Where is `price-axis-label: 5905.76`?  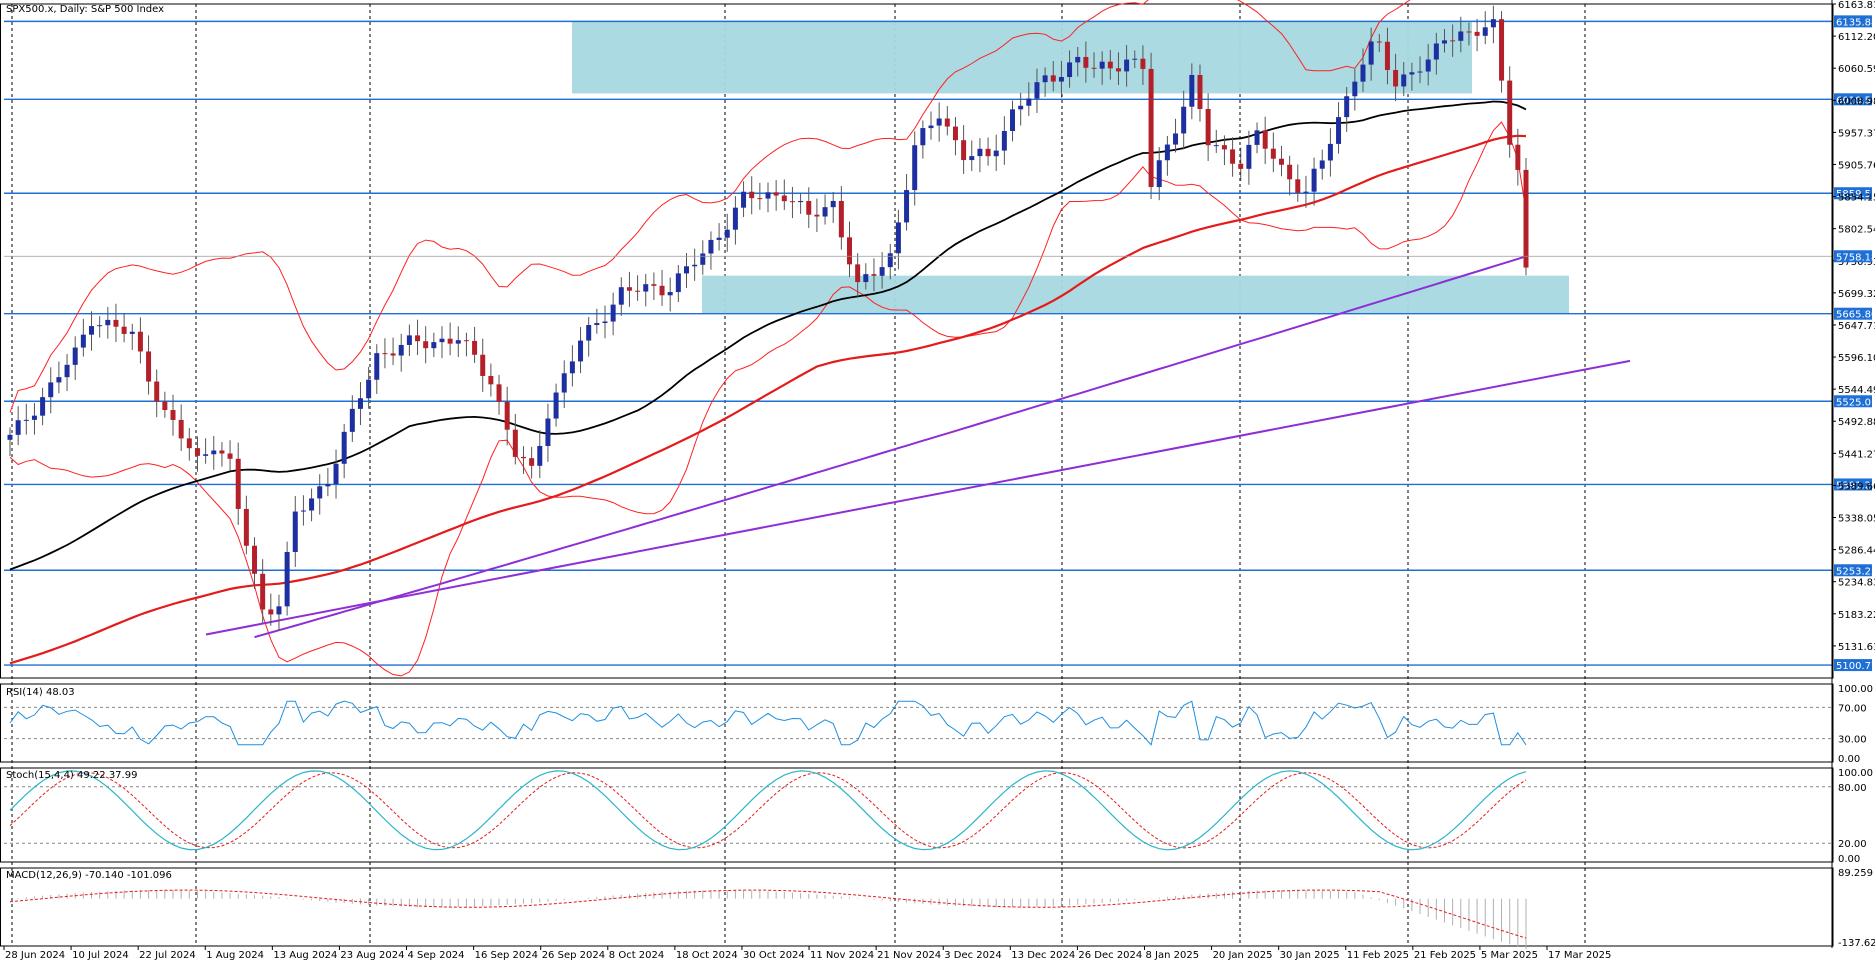 price-axis-label: 5905.76 is located at coordinates (1856, 165).